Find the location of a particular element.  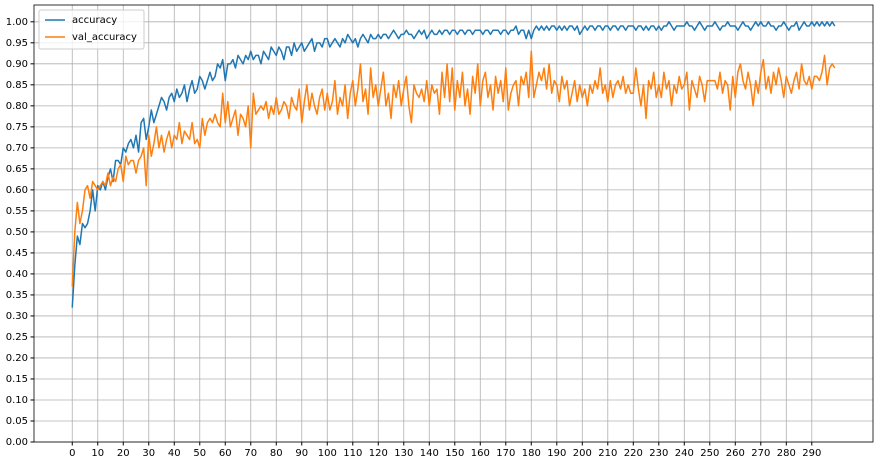

x-tick-label: 200 is located at coordinates (582, 453).